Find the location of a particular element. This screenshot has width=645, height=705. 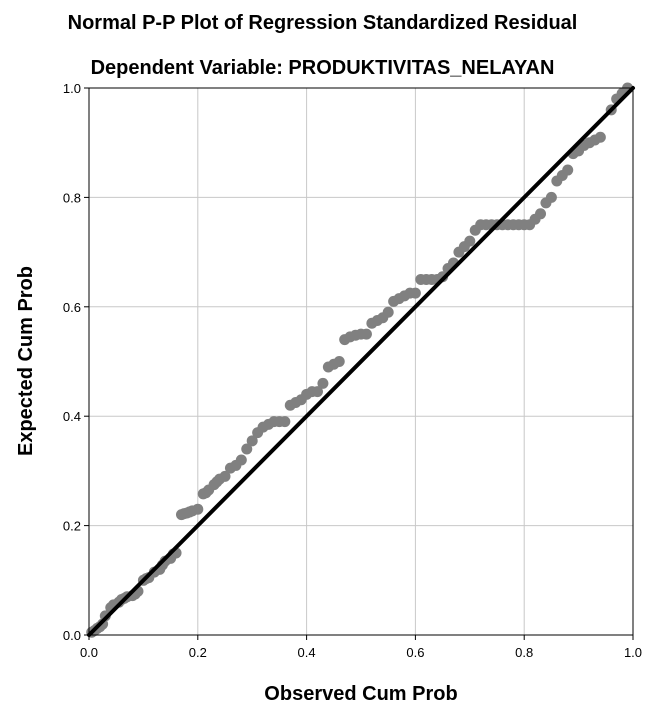

y-tick-label: 1.0 is located at coordinates (72, 88).